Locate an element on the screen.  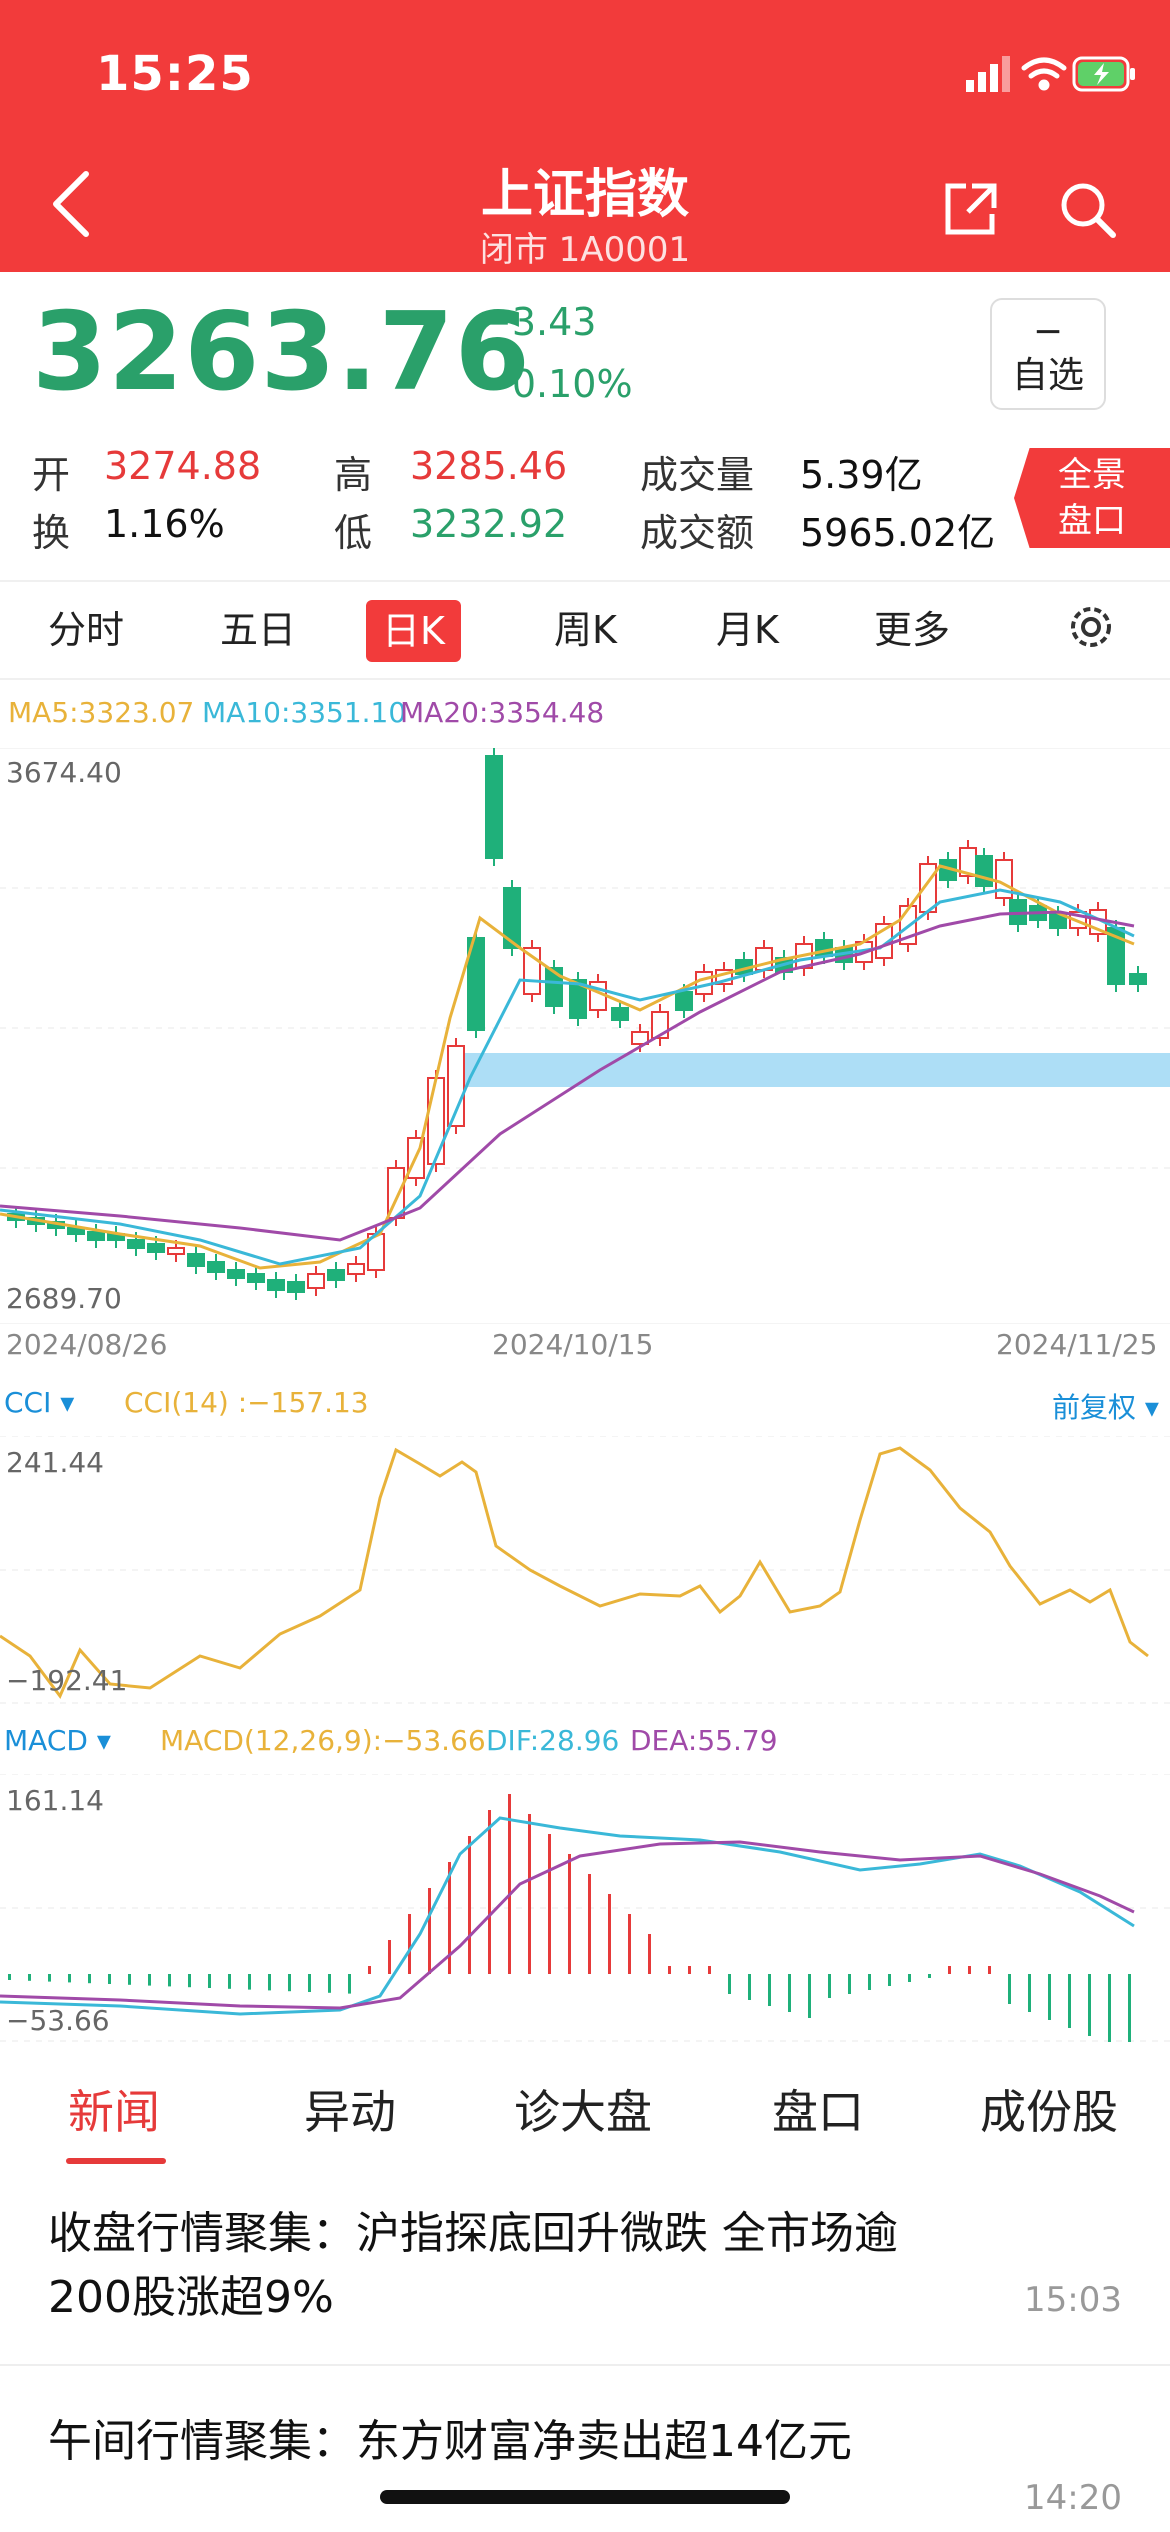
tab-five-day: 五日 is located at coordinates (258, 630).